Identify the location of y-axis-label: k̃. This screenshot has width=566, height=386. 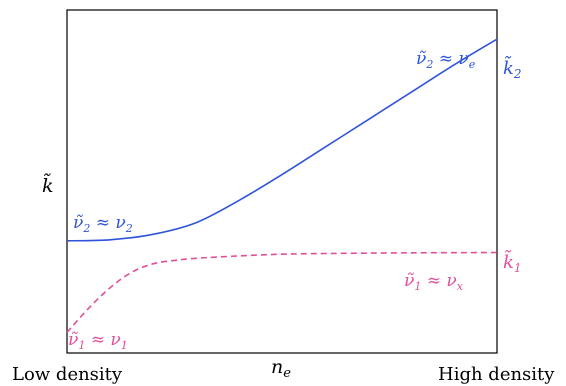
(48, 185).